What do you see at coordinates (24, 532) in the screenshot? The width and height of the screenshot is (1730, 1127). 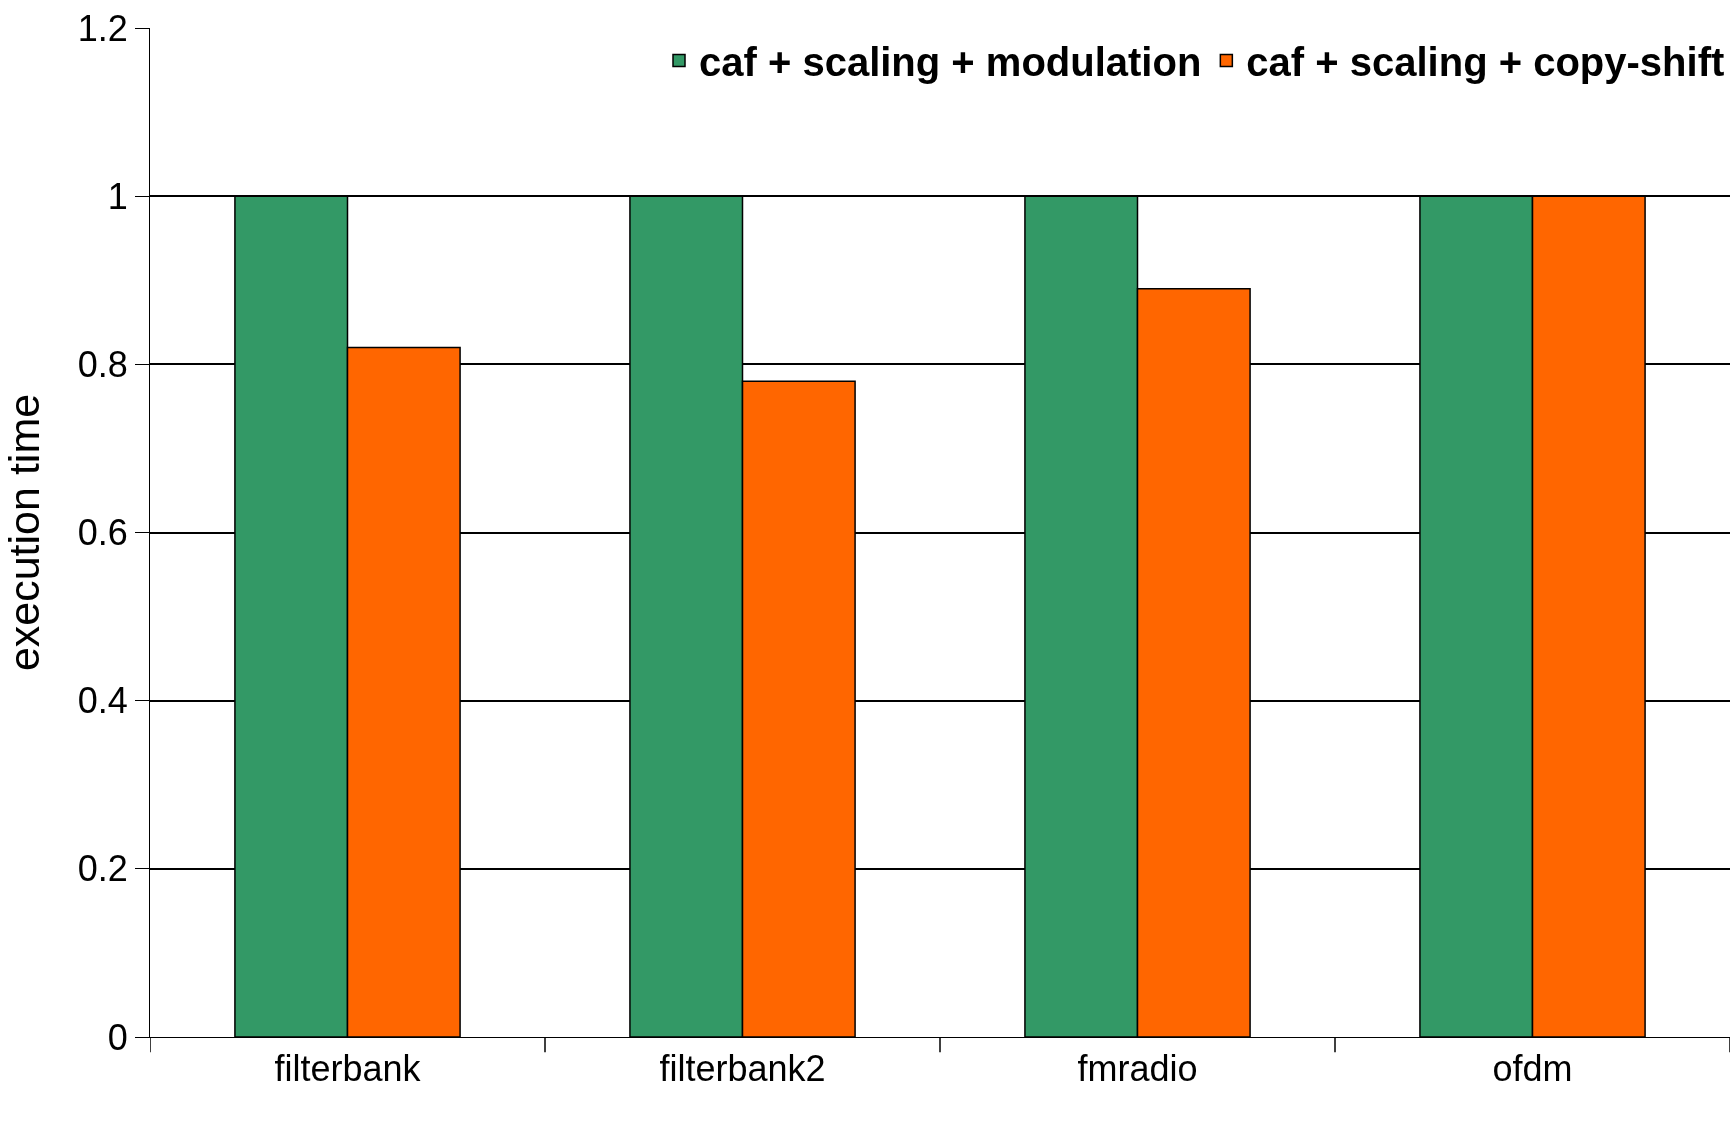 I see `y-axis-title: execution time` at bounding box center [24, 532].